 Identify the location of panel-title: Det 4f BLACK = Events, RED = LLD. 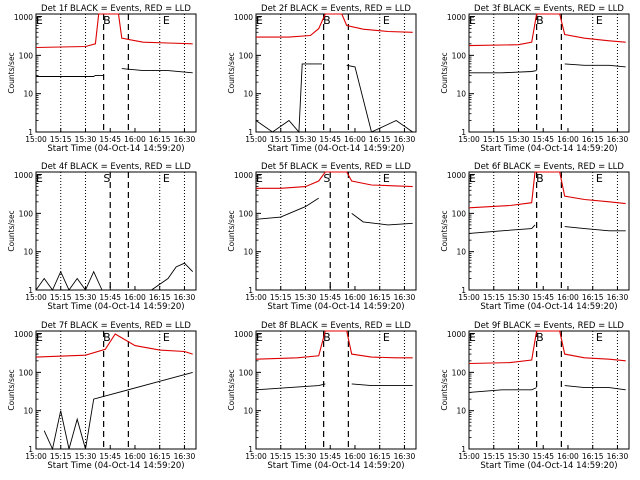
(116, 167).